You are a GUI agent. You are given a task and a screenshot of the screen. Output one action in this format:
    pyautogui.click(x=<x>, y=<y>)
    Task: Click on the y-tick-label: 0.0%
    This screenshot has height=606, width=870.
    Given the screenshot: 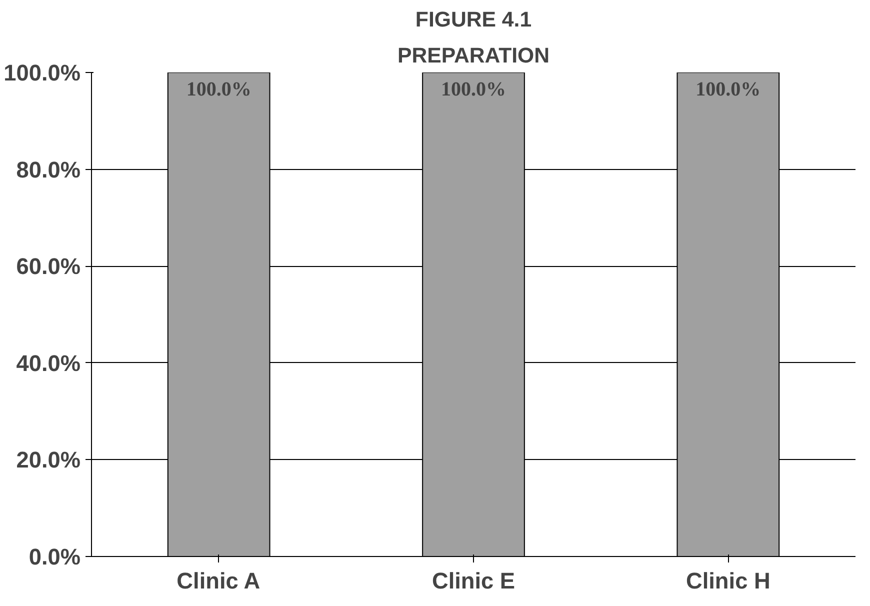 What is the action you would take?
    pyautogui.click(x=54, y=557)
    